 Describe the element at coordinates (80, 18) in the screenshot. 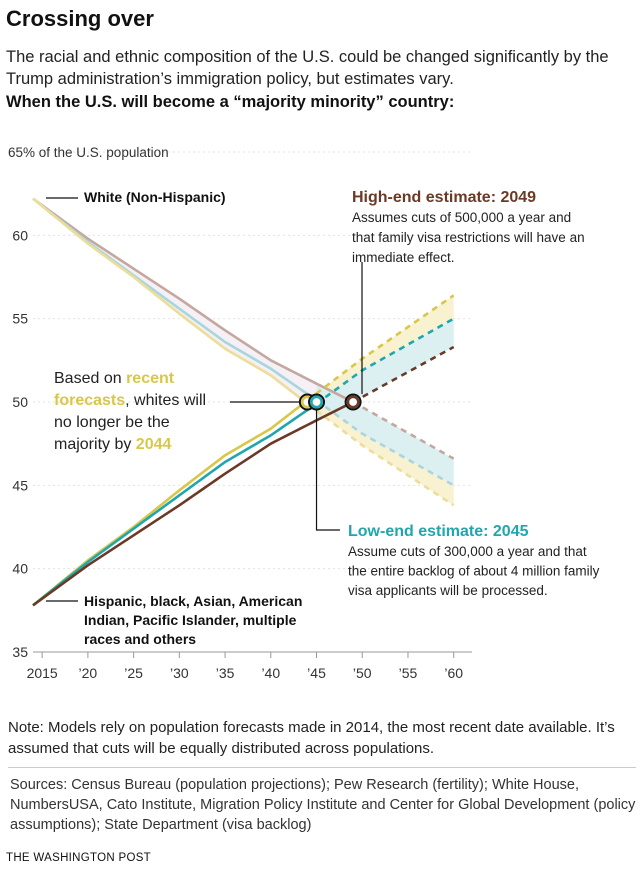

I see `chart-title: Crossing over` at that location.